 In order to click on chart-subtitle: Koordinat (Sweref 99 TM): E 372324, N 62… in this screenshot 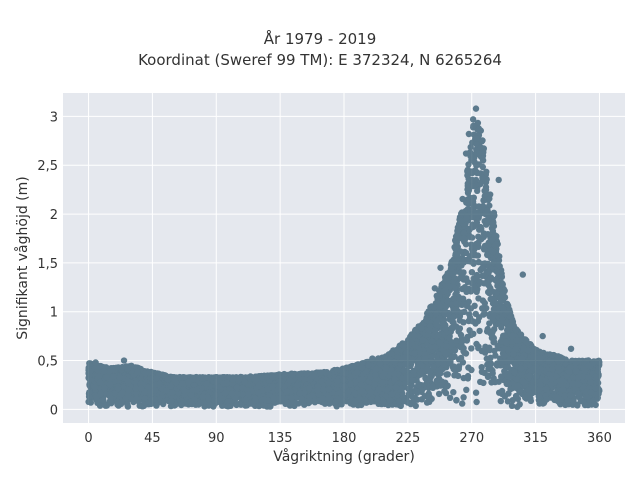, I will do `click(320, 60)`.